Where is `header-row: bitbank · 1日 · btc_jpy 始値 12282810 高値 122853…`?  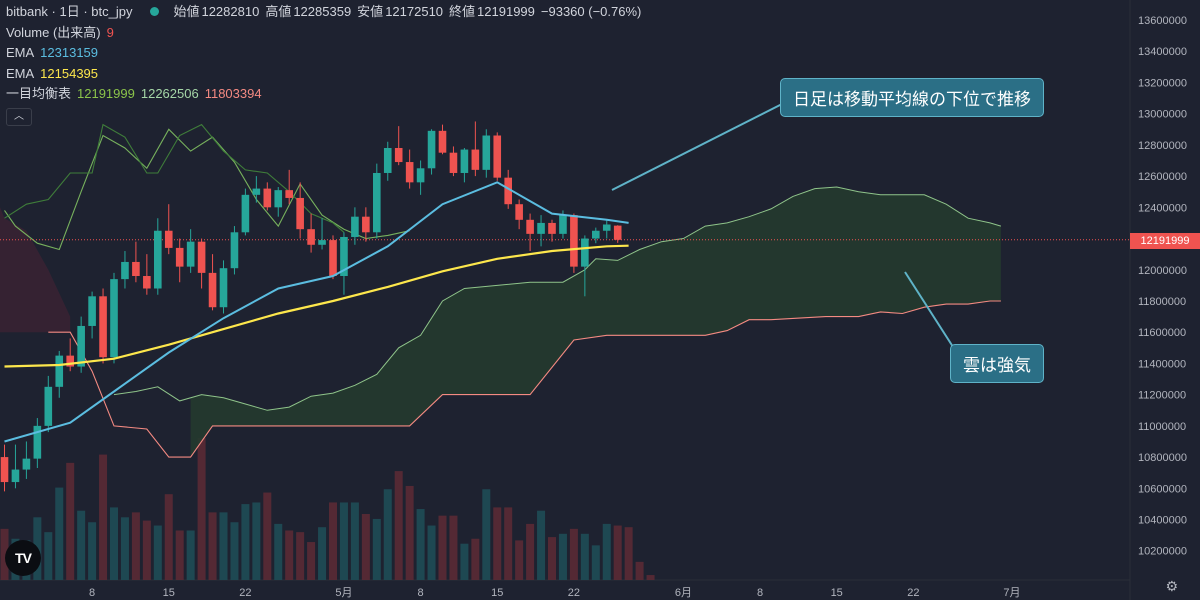 header-row: bitbank · 1日 · btc_jpy 始値 12282810 高値 122853… is located at coordinates (326, 12).